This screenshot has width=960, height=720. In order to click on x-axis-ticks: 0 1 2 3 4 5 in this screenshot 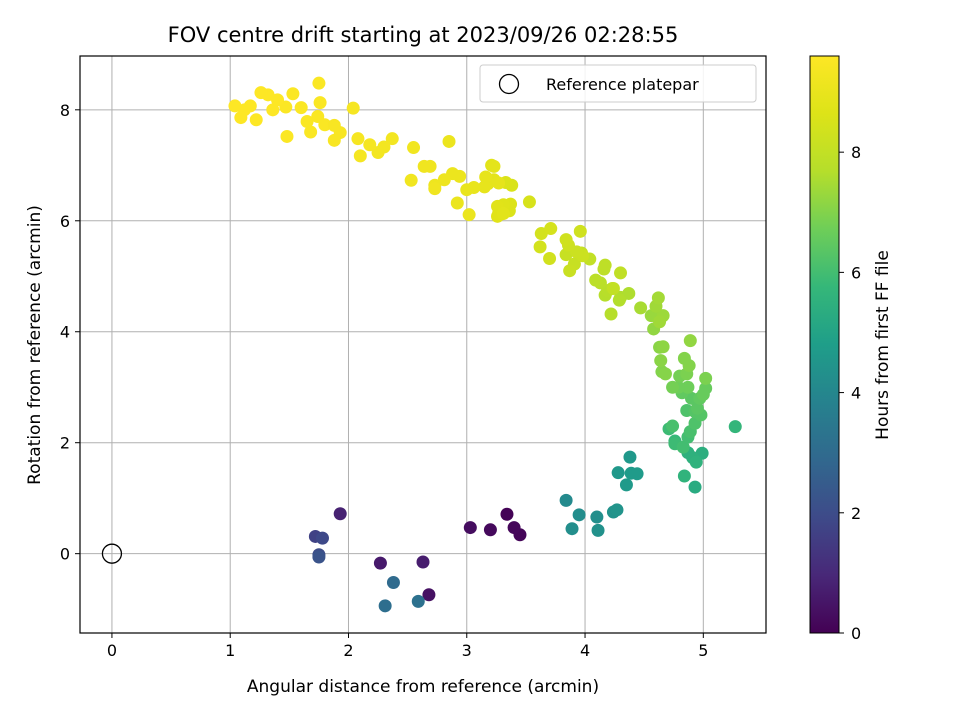, I will do `click(407, 646)`.